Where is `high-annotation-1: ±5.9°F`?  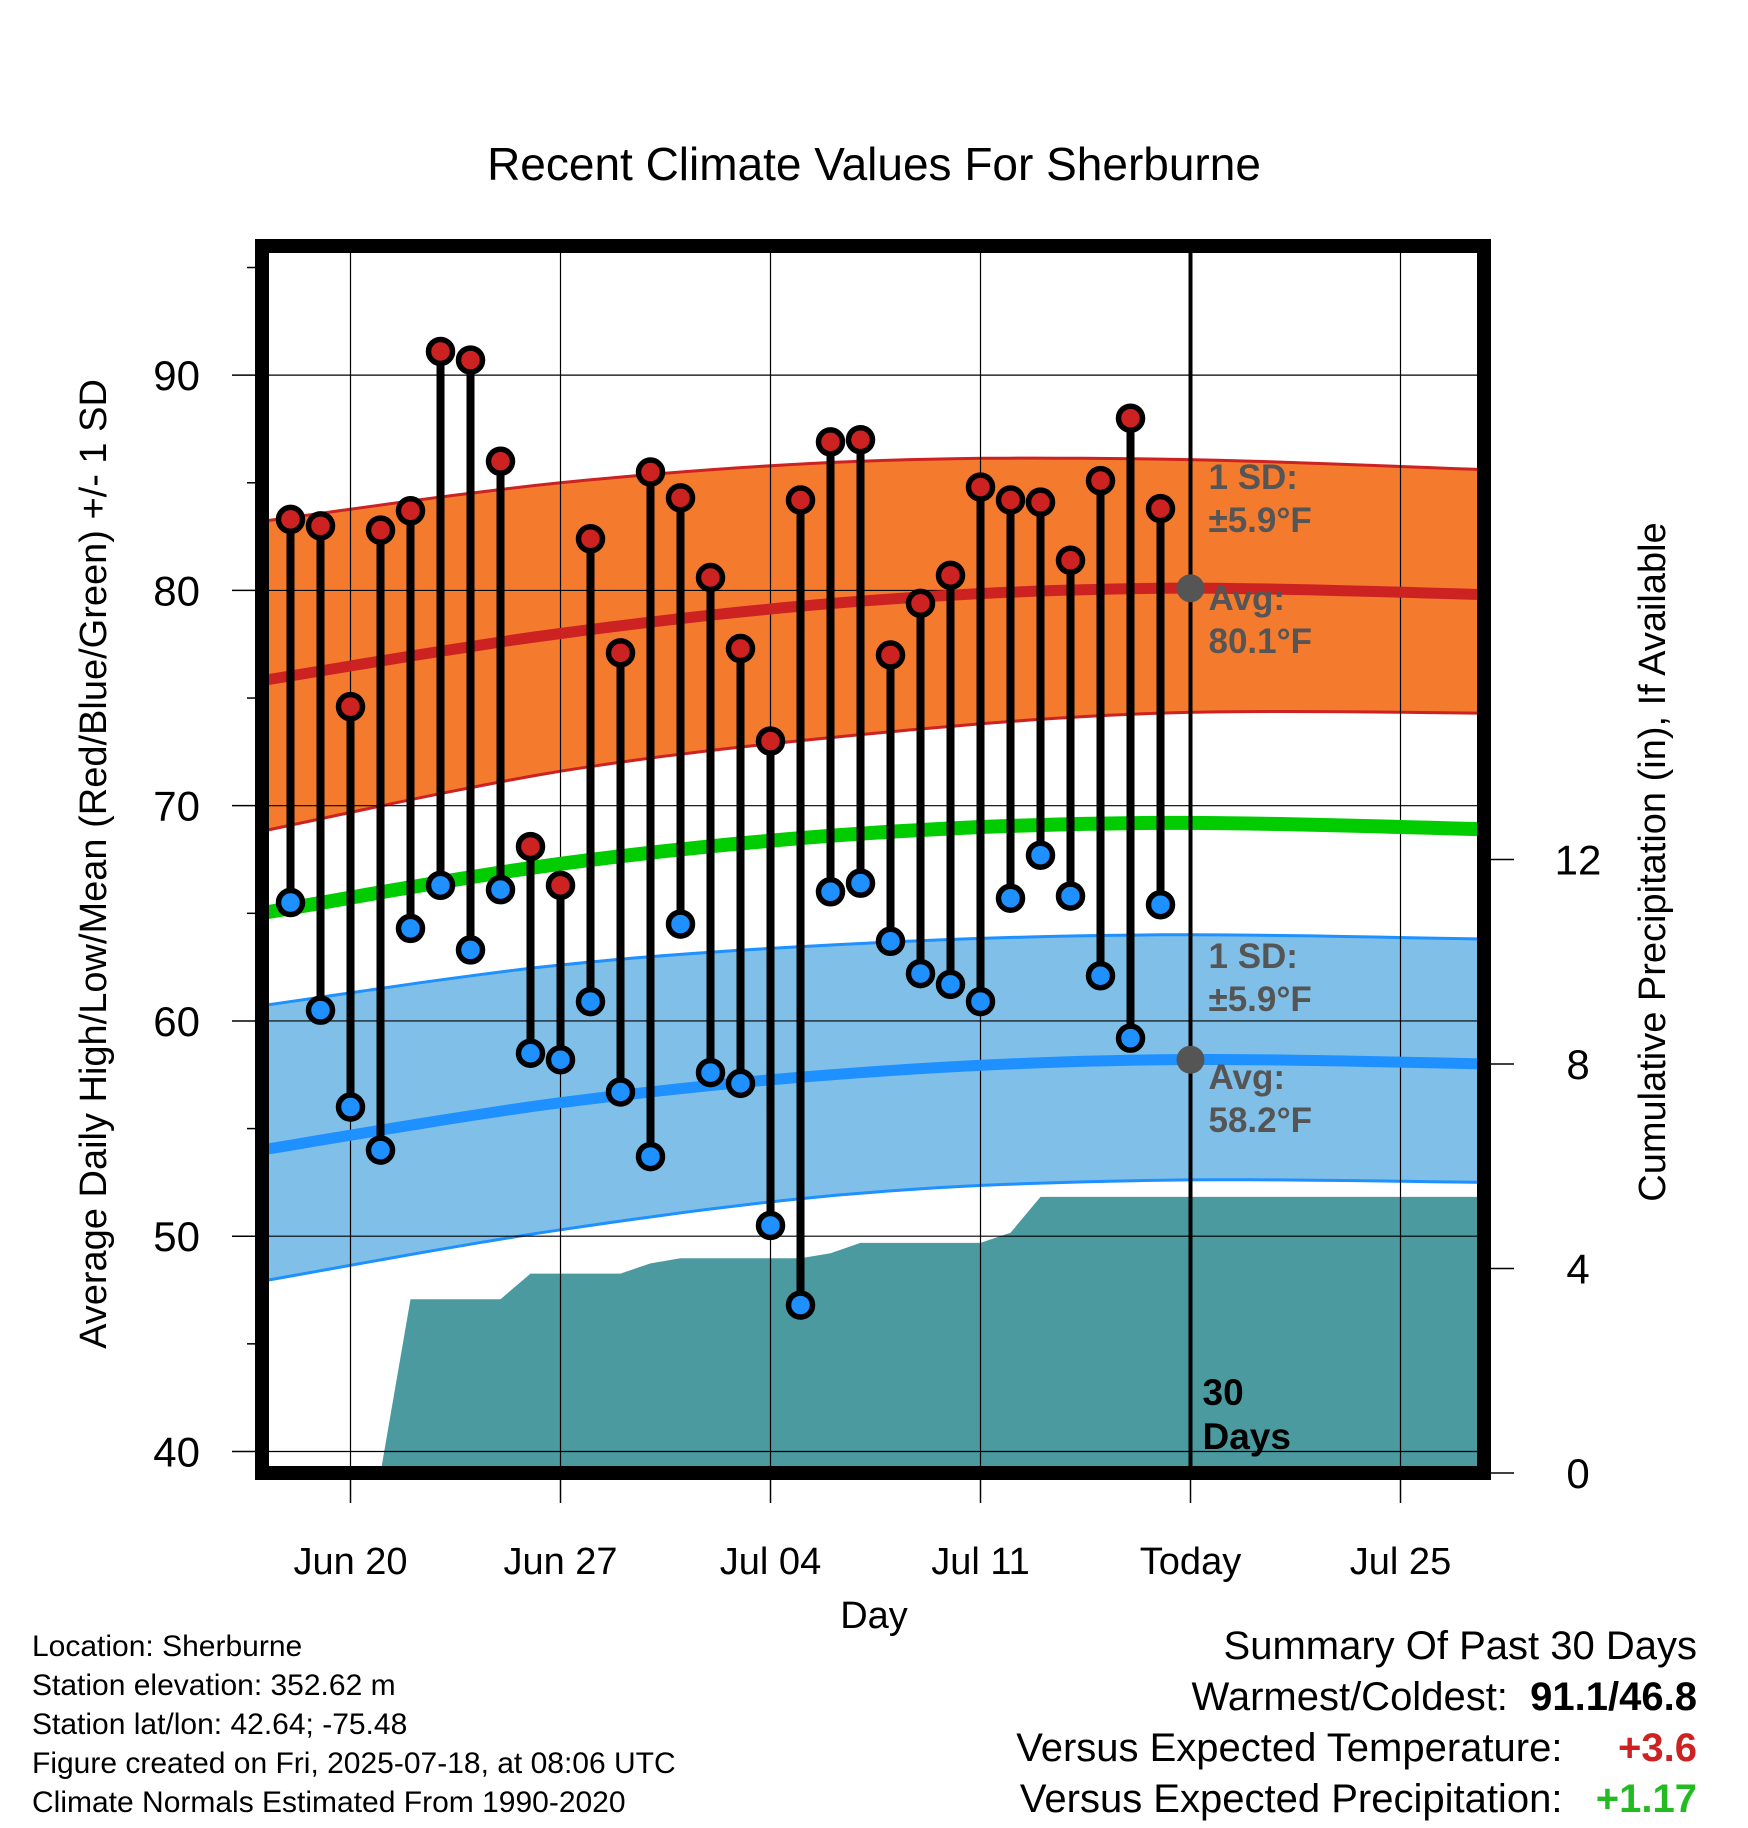
high-annotation-1: ±5.9°F is located at coordinates (1260, 520).